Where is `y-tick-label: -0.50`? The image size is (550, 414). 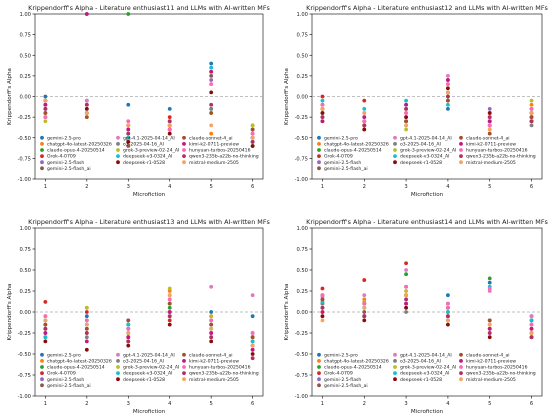
y-tick-label: -0.50 is located at coordinates (24, 355).